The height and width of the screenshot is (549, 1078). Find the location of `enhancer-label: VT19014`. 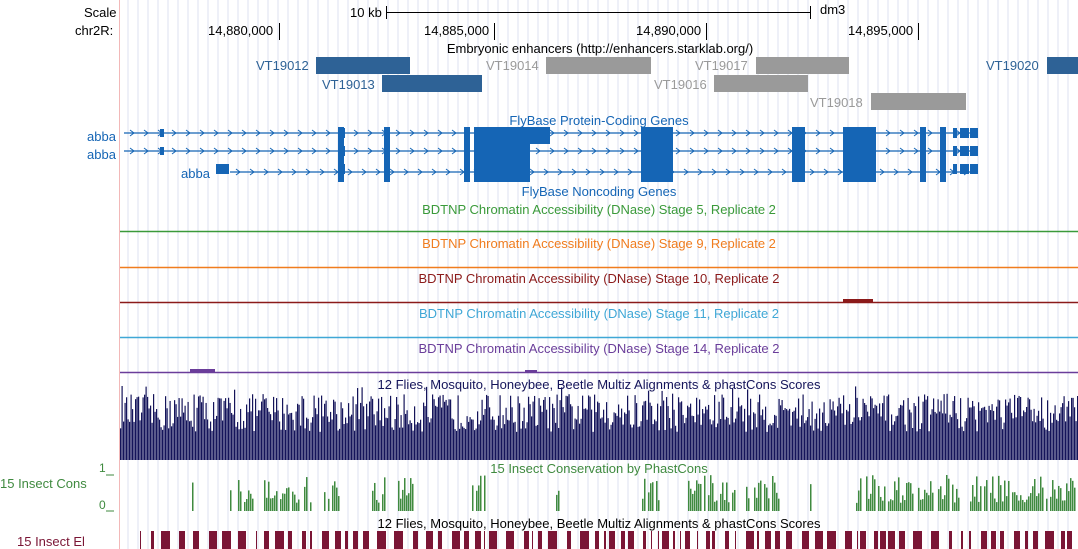

enhancer-label: VT19014 is located at coordinates (512, 65).